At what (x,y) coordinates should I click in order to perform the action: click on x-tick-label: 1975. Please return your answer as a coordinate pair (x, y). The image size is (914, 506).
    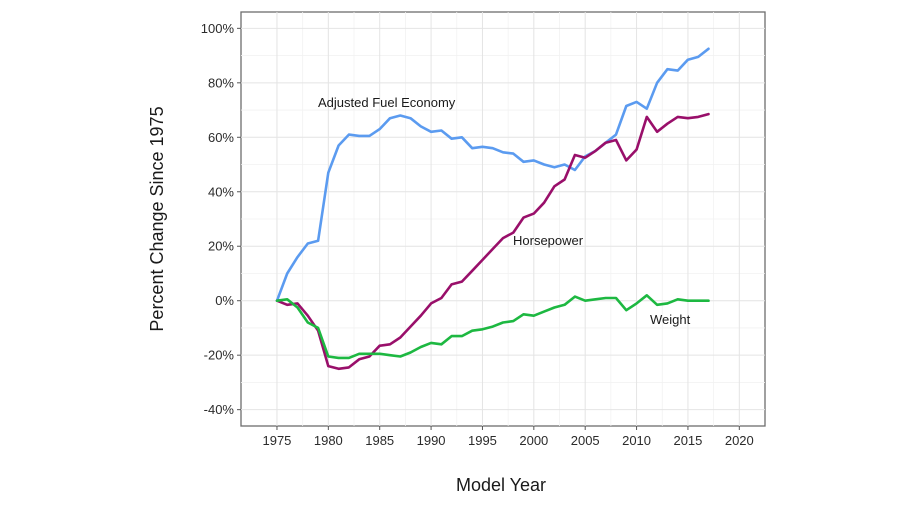
    Looking at the image, I should click on (276, 440).